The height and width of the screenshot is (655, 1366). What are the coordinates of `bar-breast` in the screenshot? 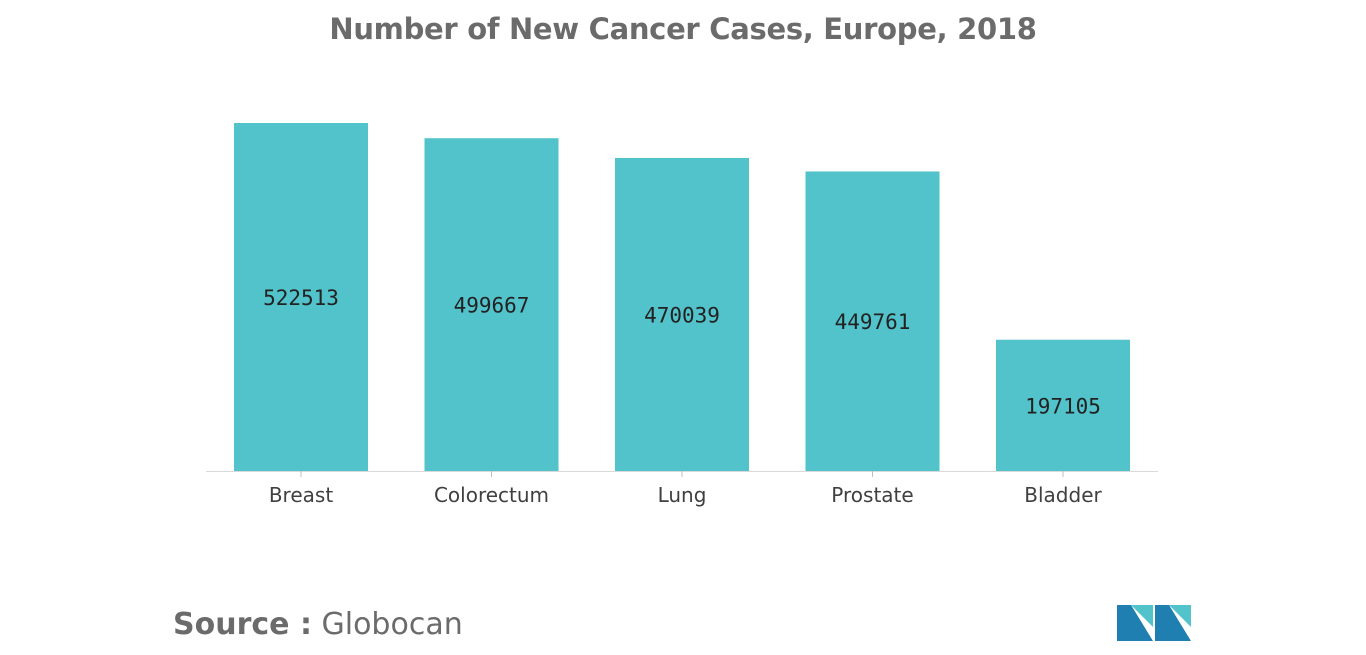 It's located at (301, 297).